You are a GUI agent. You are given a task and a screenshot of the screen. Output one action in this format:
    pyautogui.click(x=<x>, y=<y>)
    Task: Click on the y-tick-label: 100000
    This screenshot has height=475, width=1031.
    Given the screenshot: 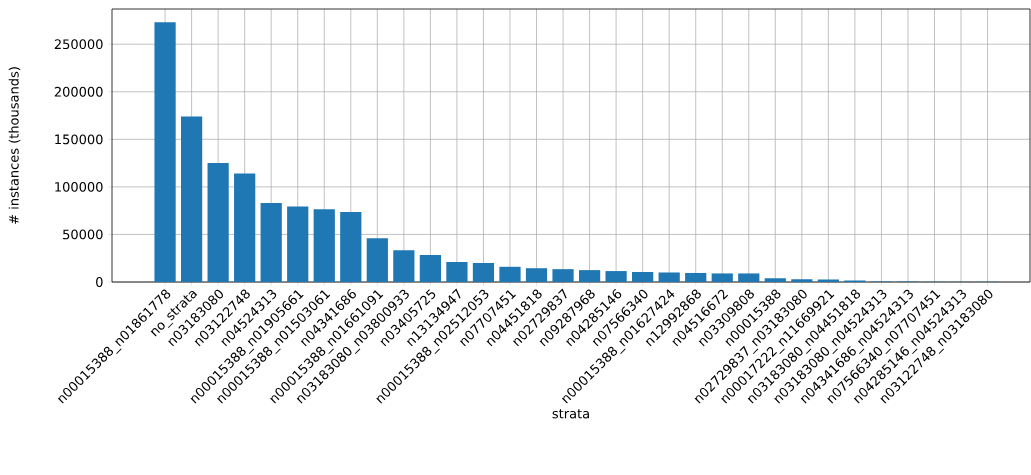 What is the action you would take?
    pyautogui.click(x=79, y=186)
    